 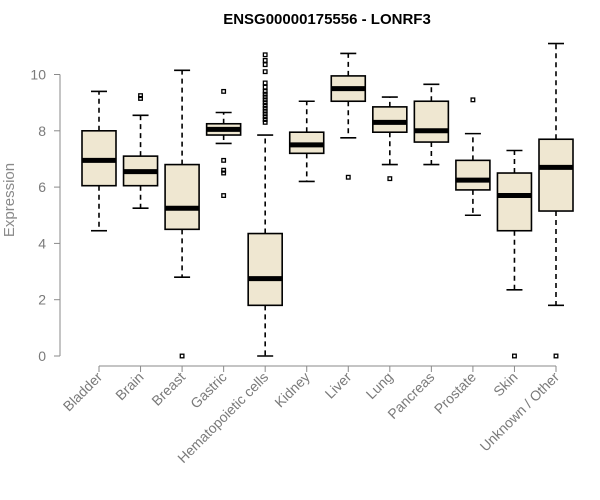 I want to click on x-tick-label: Bladder, so click(x=83, y=392).